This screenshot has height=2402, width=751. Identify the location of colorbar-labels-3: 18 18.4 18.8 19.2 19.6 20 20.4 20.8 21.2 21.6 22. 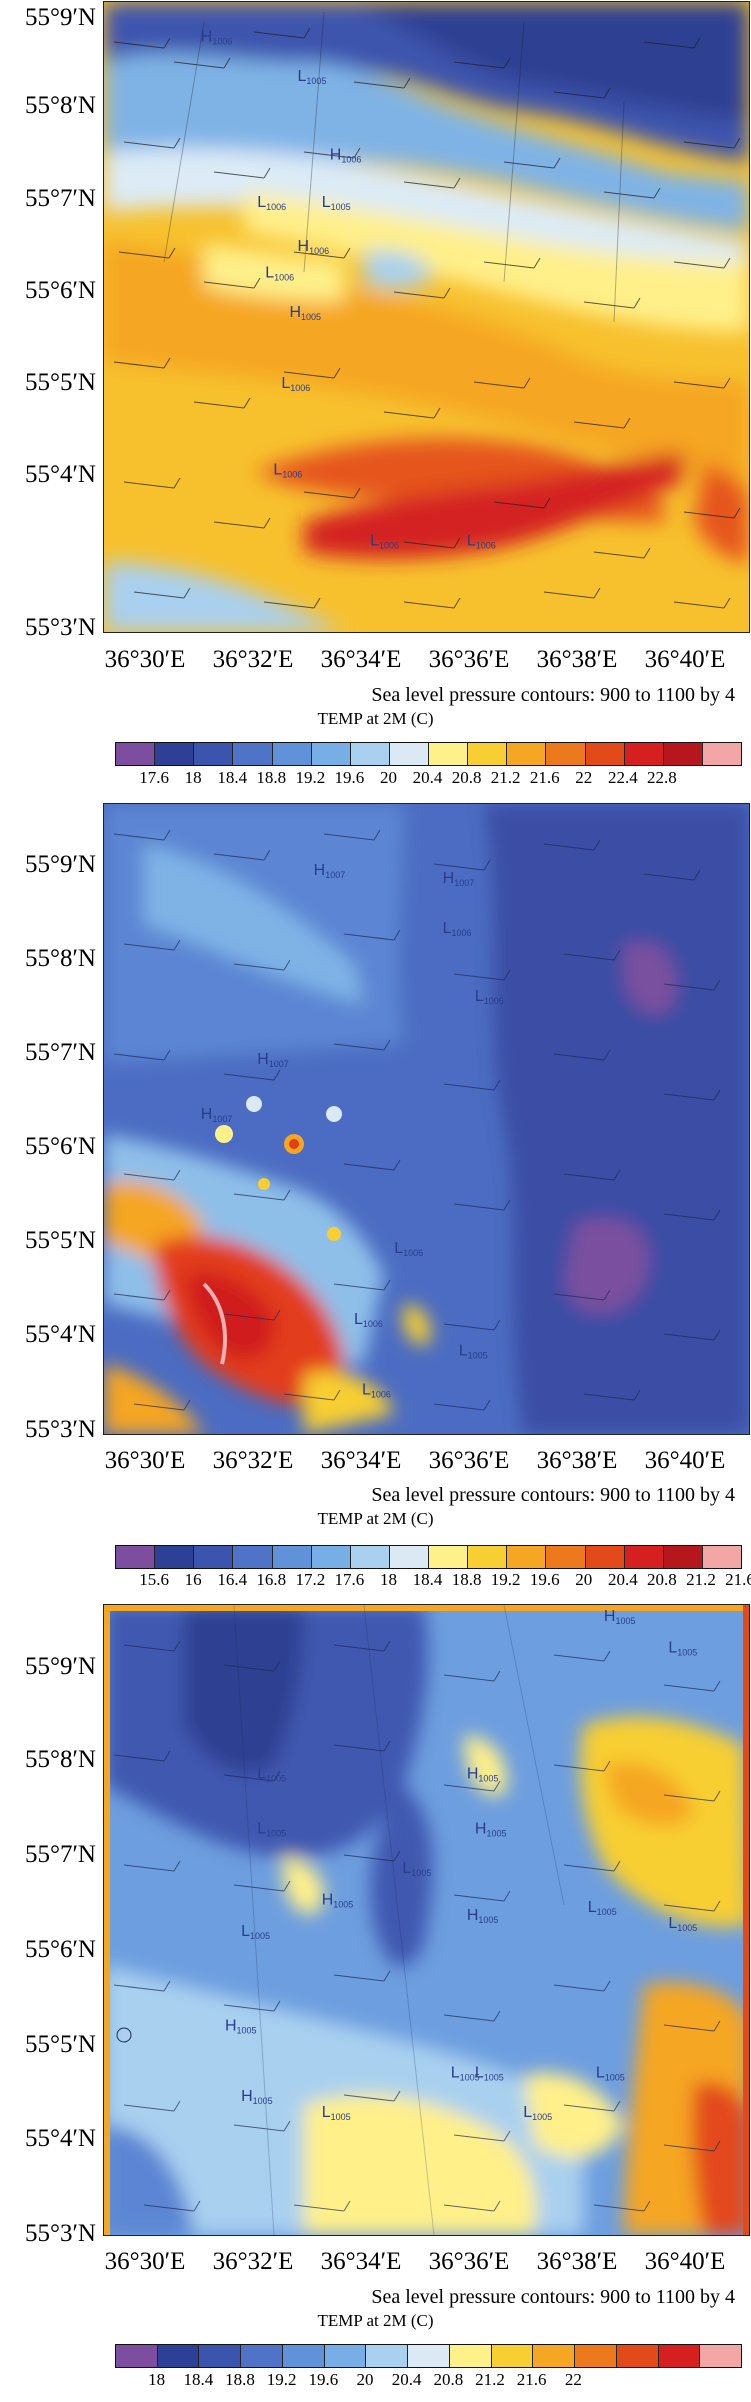
(427, 2381).